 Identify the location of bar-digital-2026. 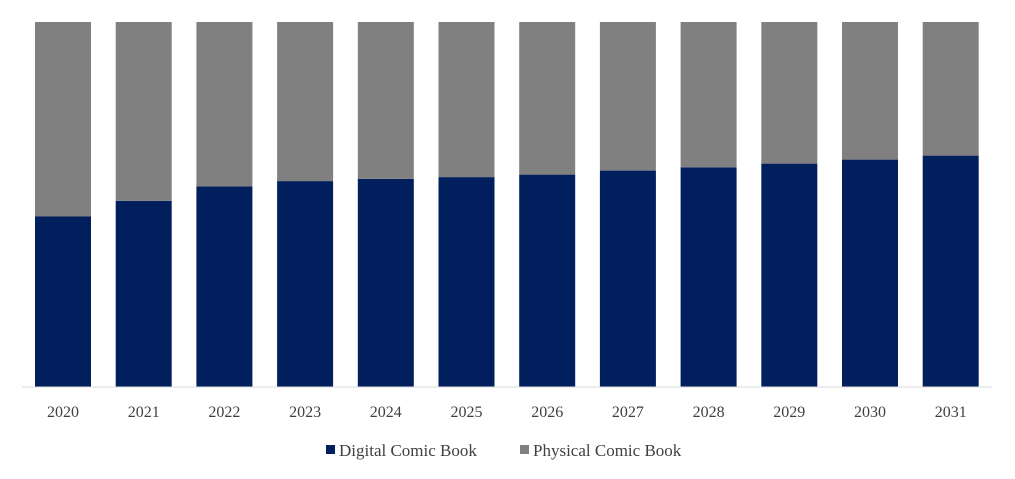
(547, 280).